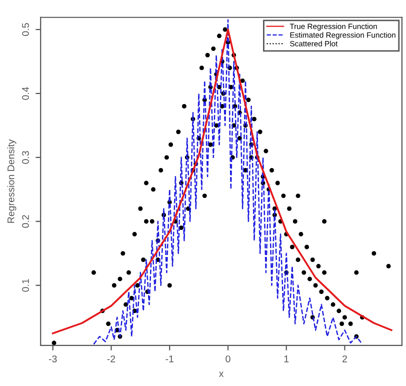 This screenshot has height=386, width=406. I want to click on x-tick-label: 1, so click(286, 359).